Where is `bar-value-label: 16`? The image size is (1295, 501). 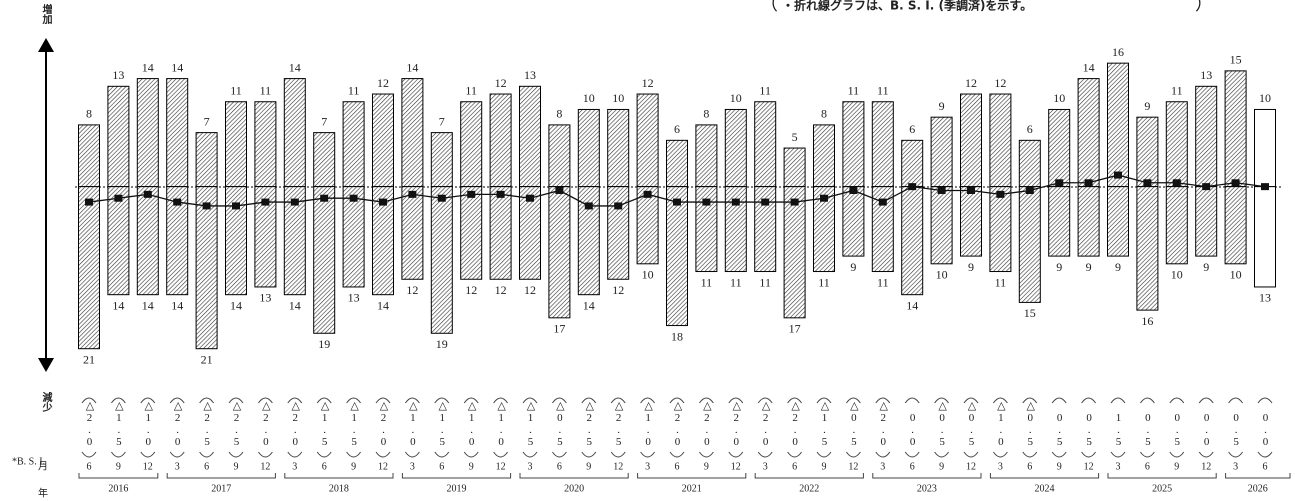
bar-value-label: 16 is located at coordinates (1147, 321).